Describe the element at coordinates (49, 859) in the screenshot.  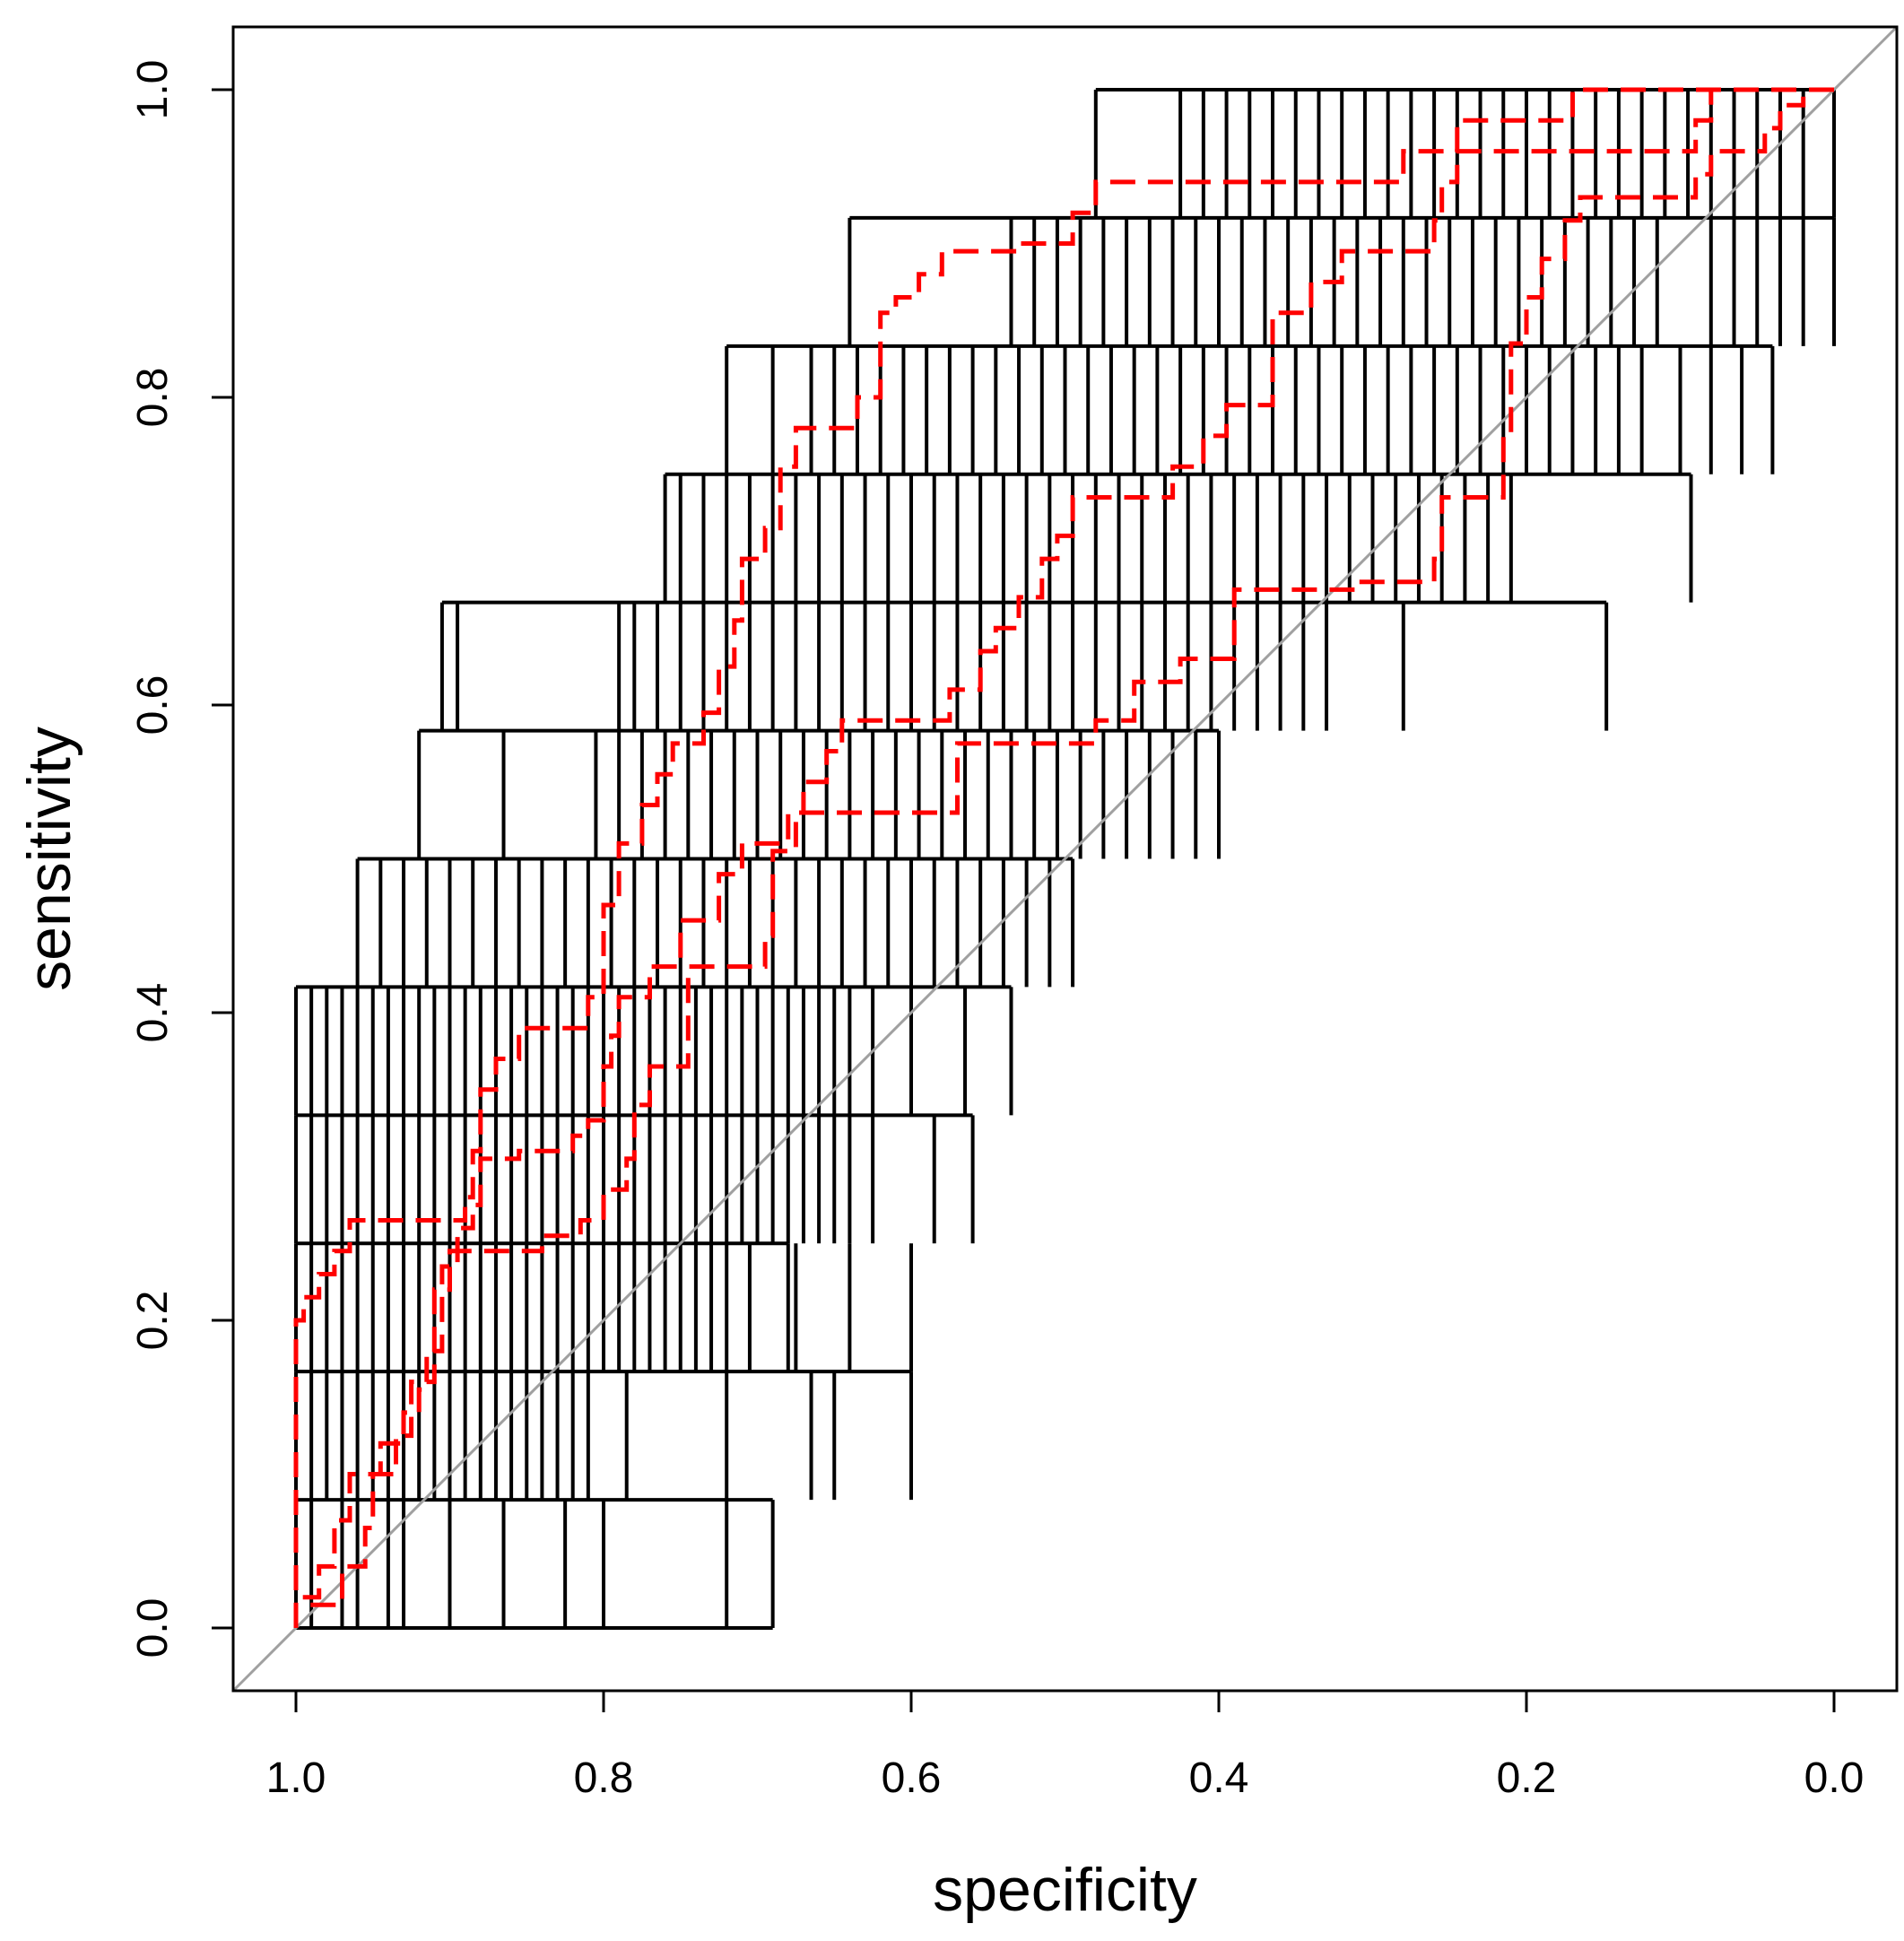
I see `y-axis-title: sensitivity` at that location.